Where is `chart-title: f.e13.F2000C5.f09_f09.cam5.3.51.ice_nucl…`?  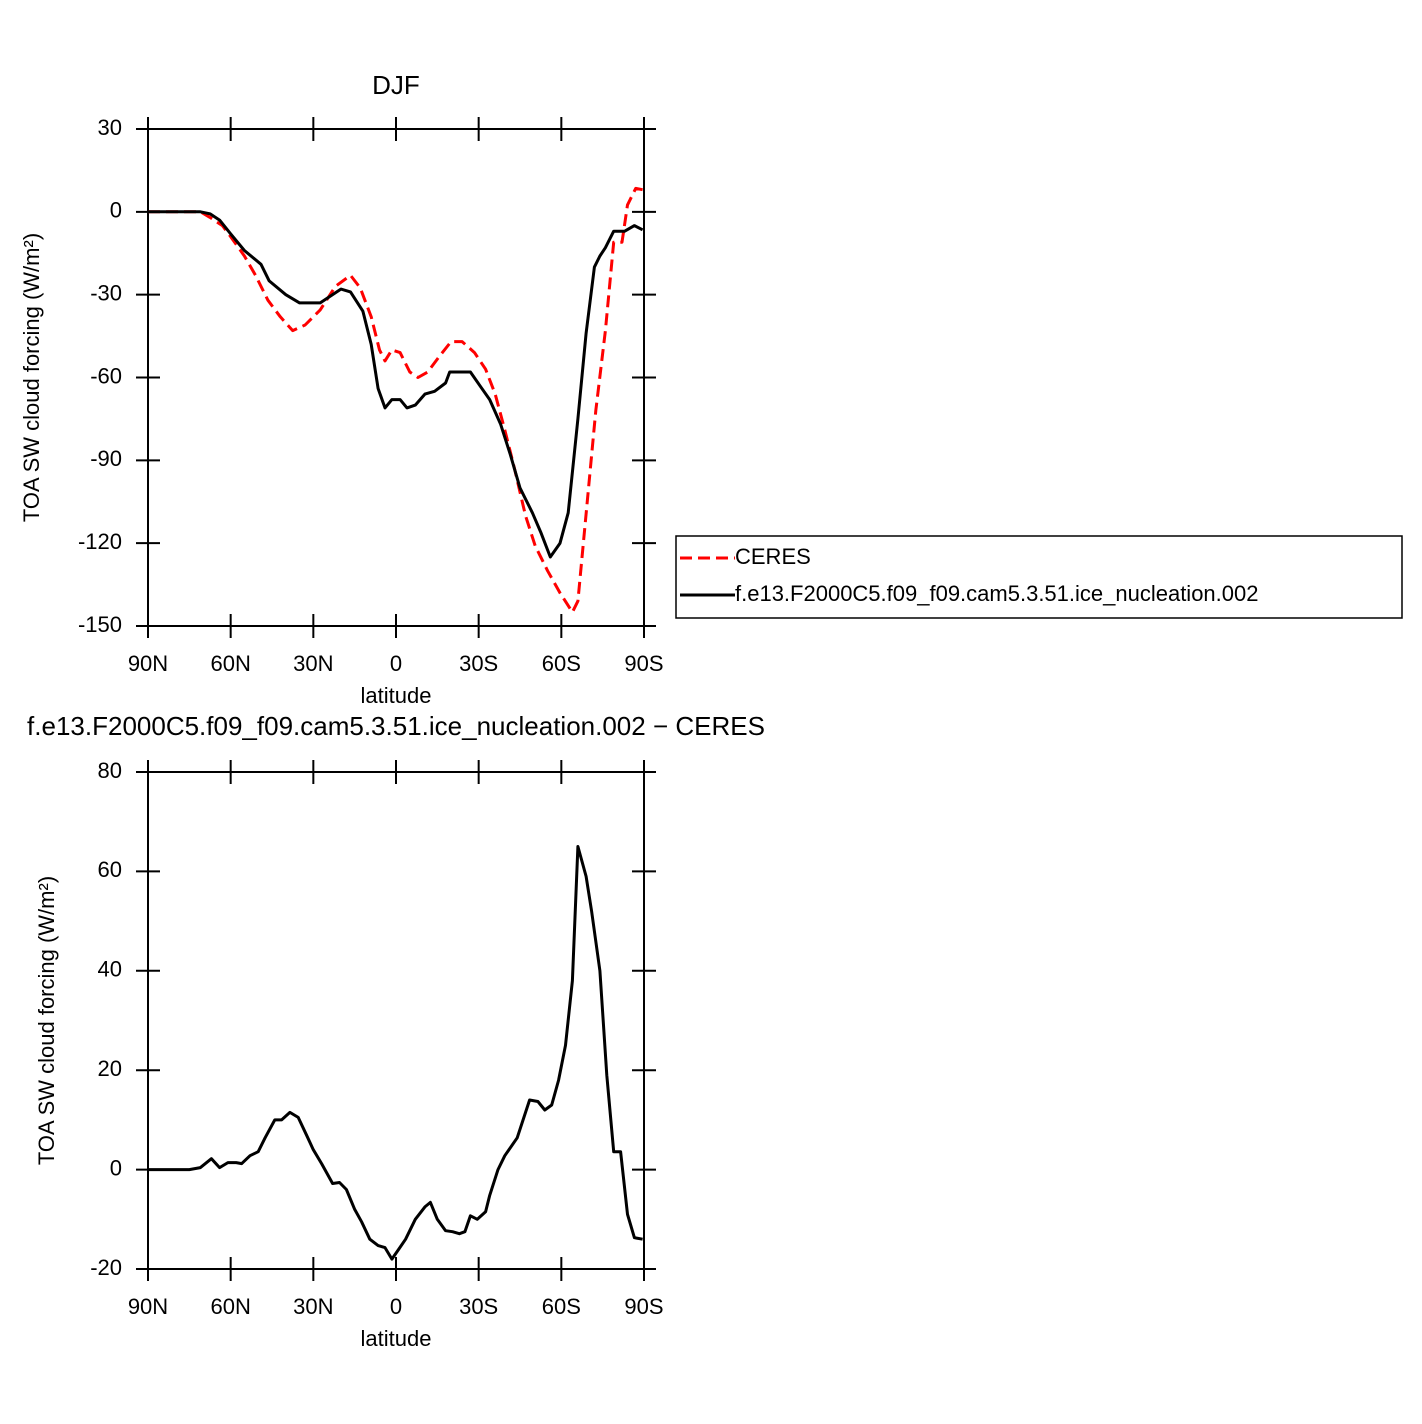 chart-title: f.e13.F2000C5.f09_f09.cam5.3.51.ice_nucl… is located at coordinates (396, 726).